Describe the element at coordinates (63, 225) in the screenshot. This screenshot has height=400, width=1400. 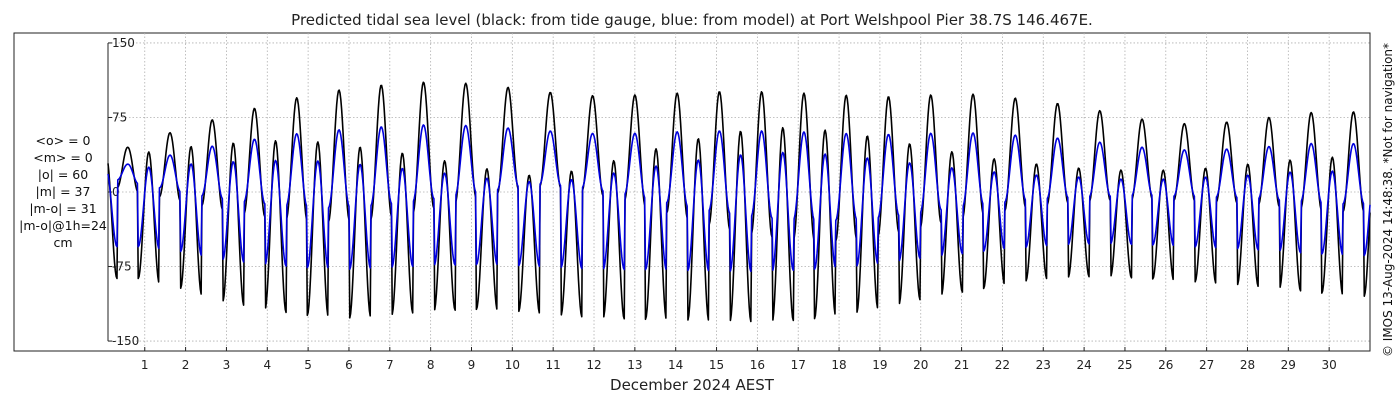
I see `stat-abs-diff-1h: |m-o|@1h=24` at that location.